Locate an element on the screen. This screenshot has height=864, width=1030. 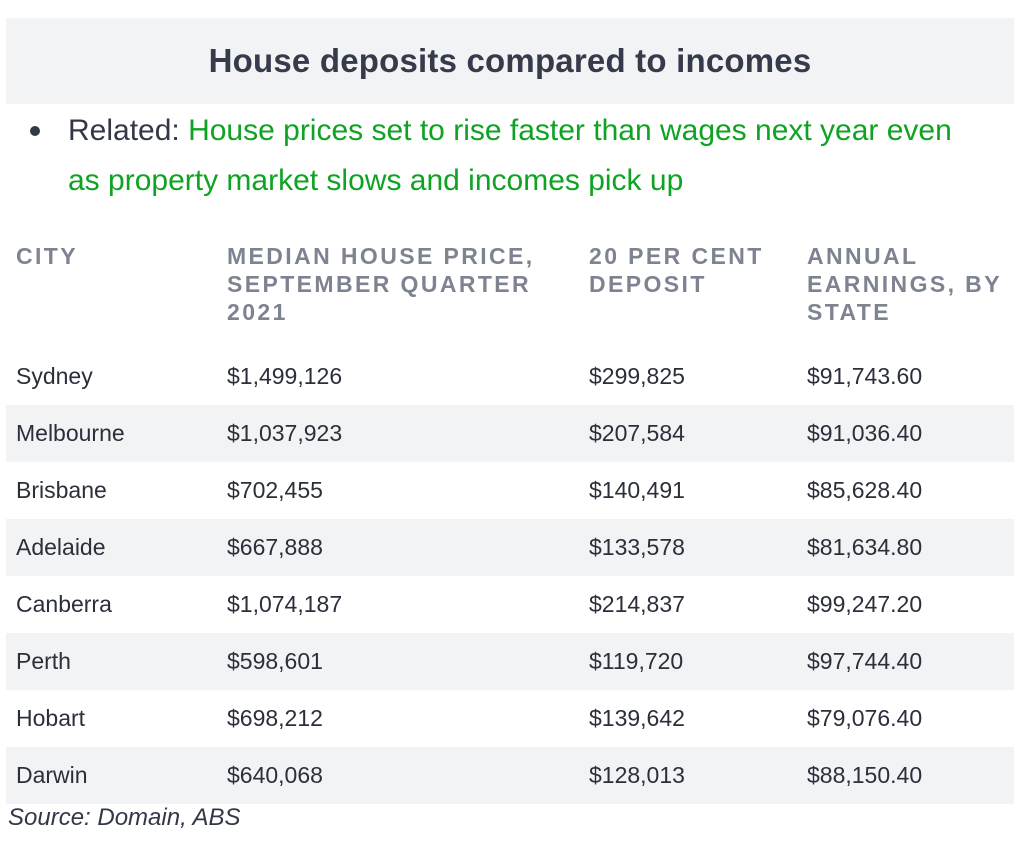
cell-median-price: $1,074,187 is located at coordinates (285, 604).